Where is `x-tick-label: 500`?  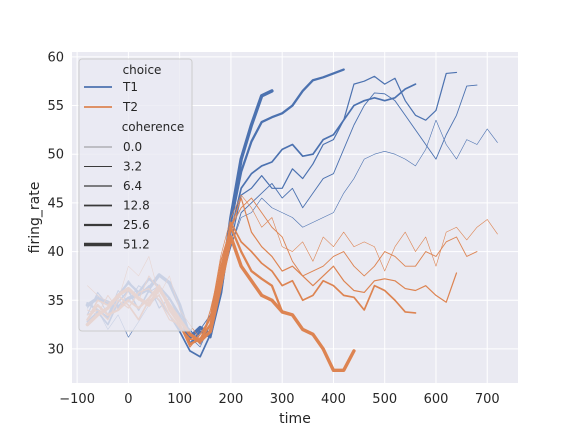
x-tick-label: 500 is located at coordinates (384, 399).